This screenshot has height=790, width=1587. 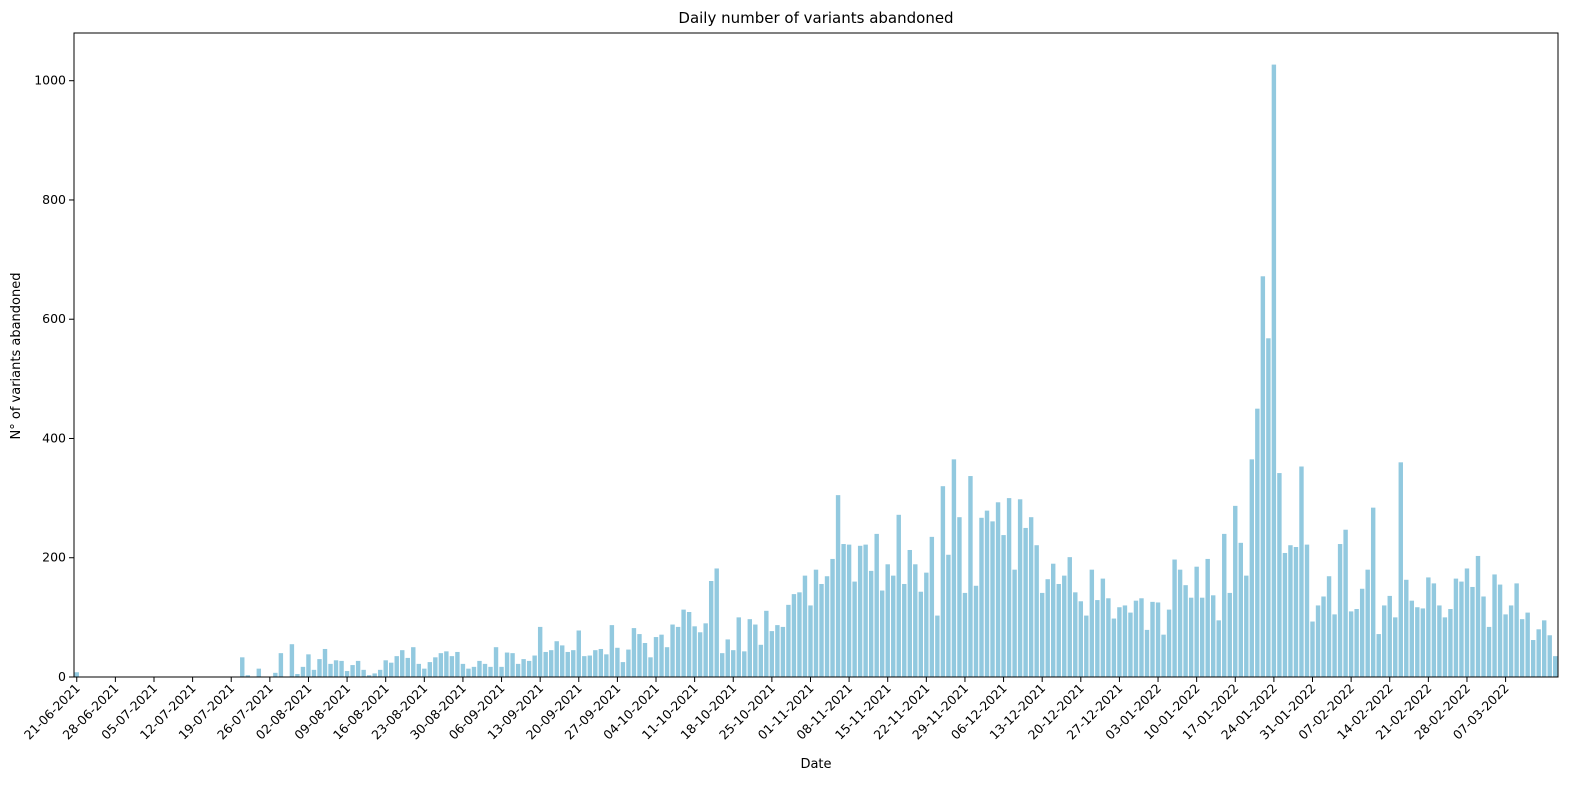 I want to click on y-tick-label: 200, so click(x=54, y=557).